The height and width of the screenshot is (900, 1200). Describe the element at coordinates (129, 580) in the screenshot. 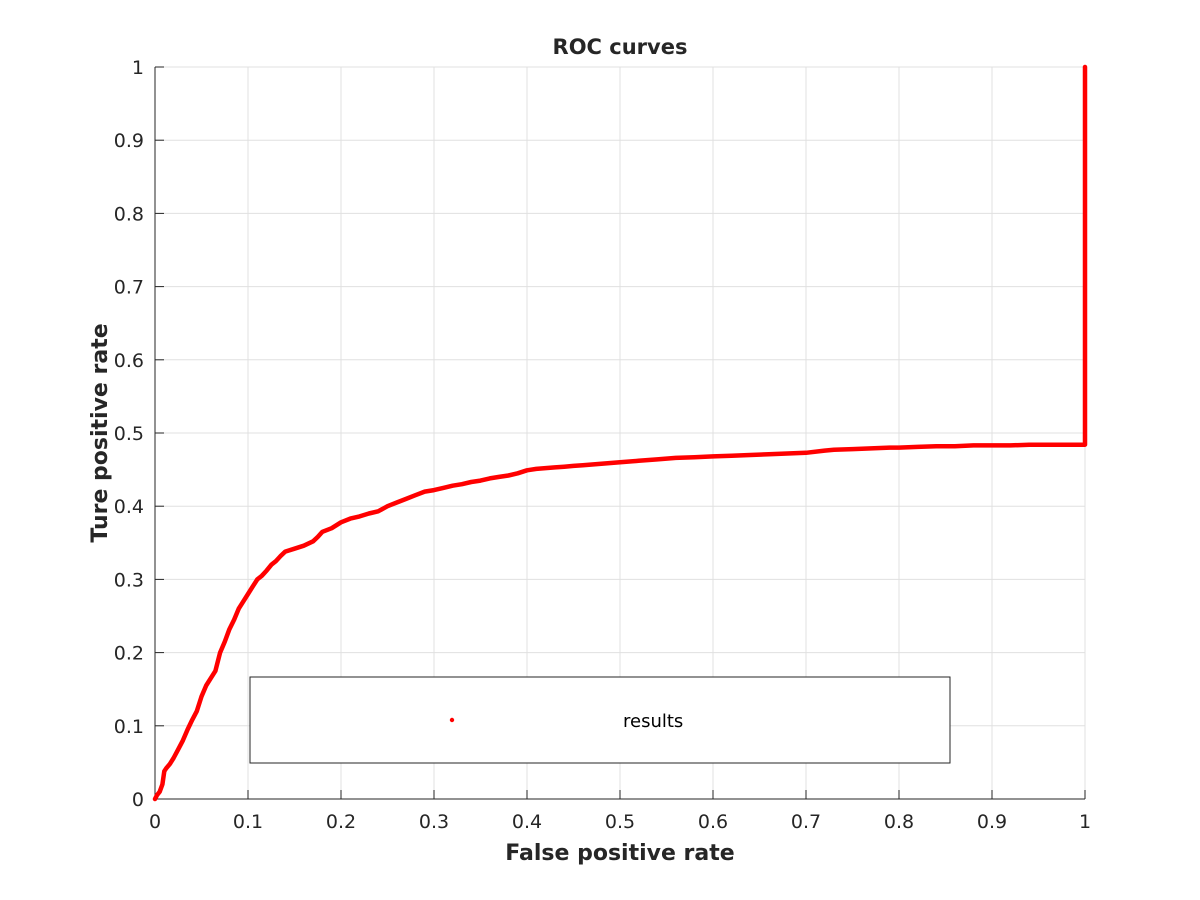

I see `y-tick-label-3: 0.3` at that location.